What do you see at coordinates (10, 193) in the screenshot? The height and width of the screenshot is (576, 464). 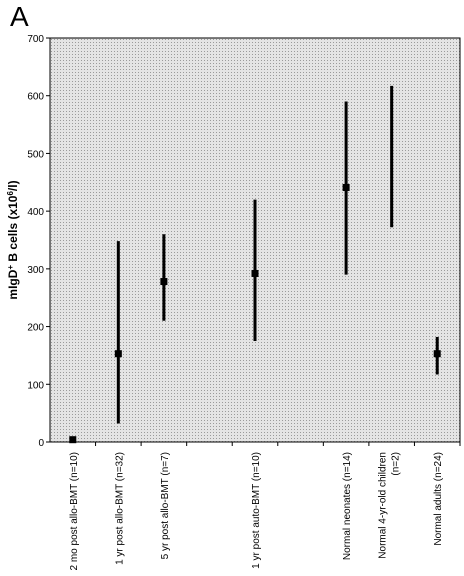 I see `y-label-sup: 6` at bounding box center [10, 193].